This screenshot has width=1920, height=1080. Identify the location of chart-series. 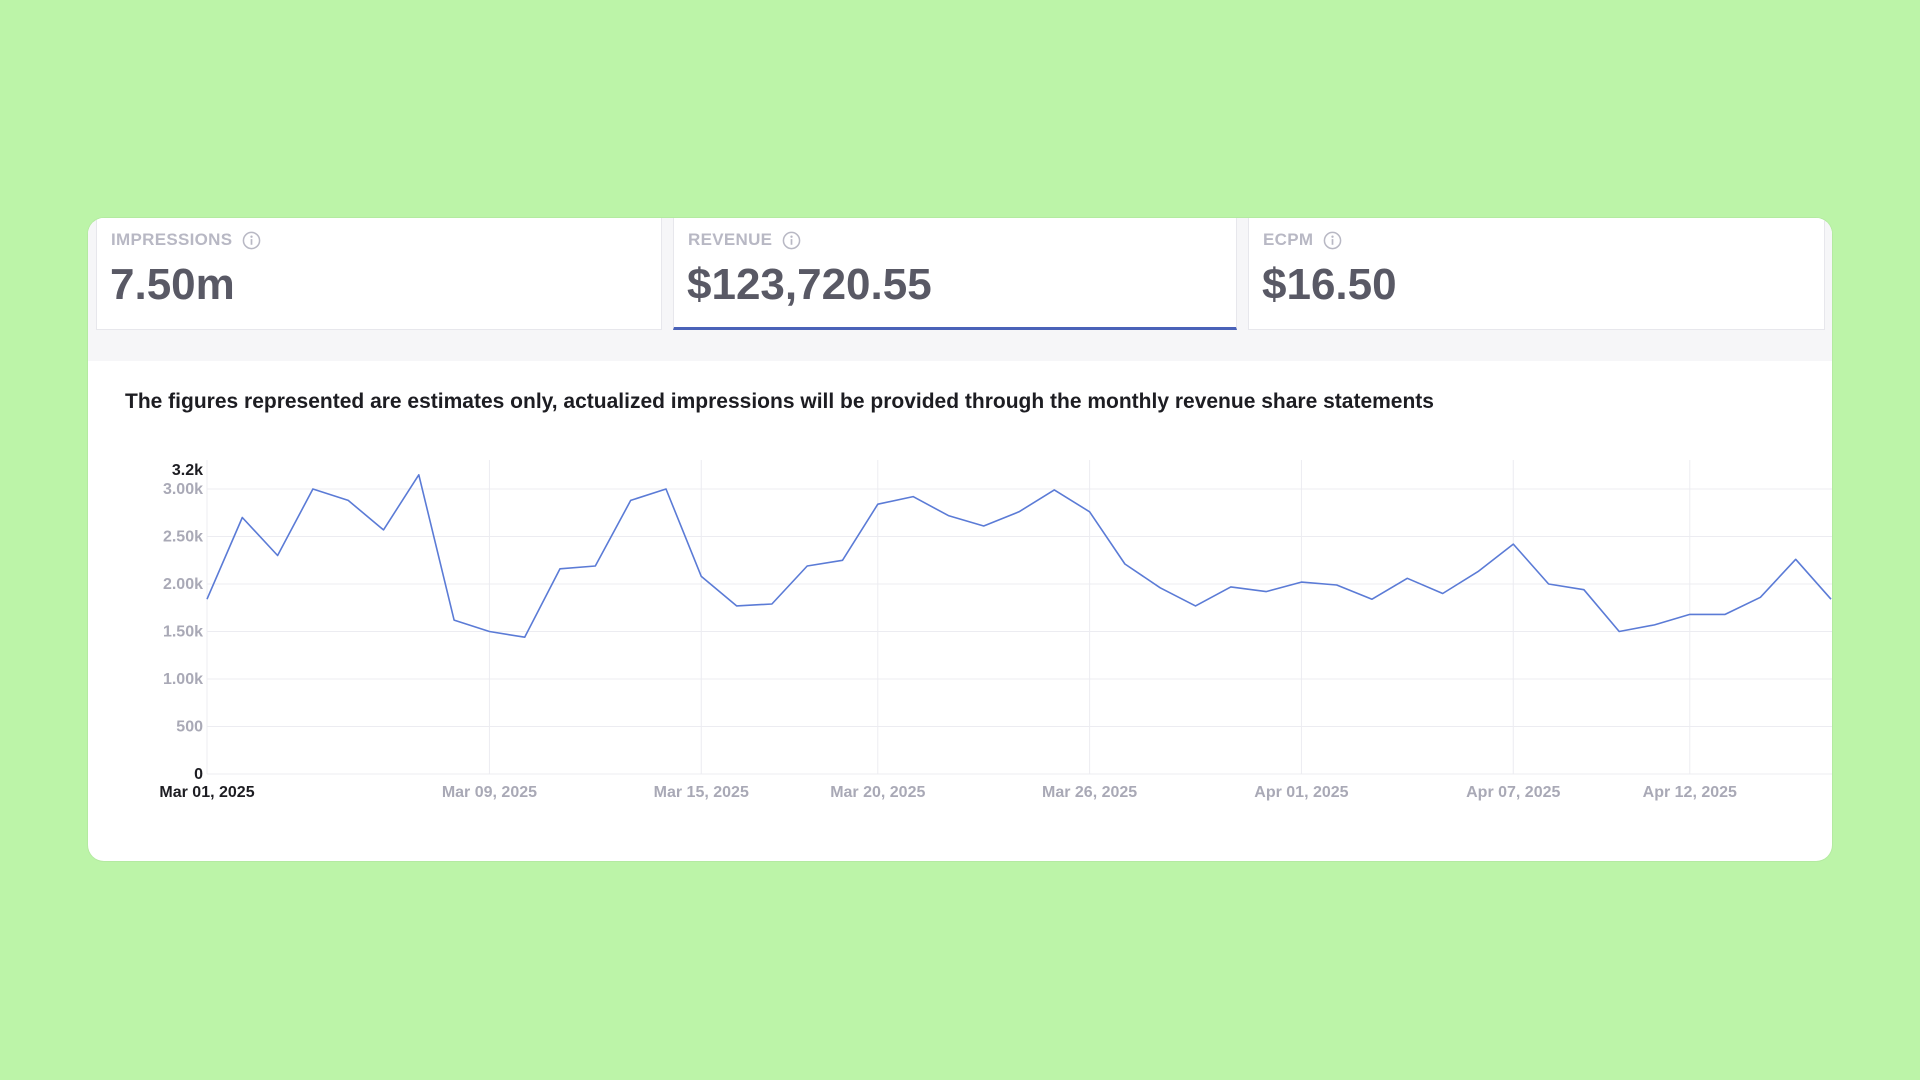
(1019, 556).